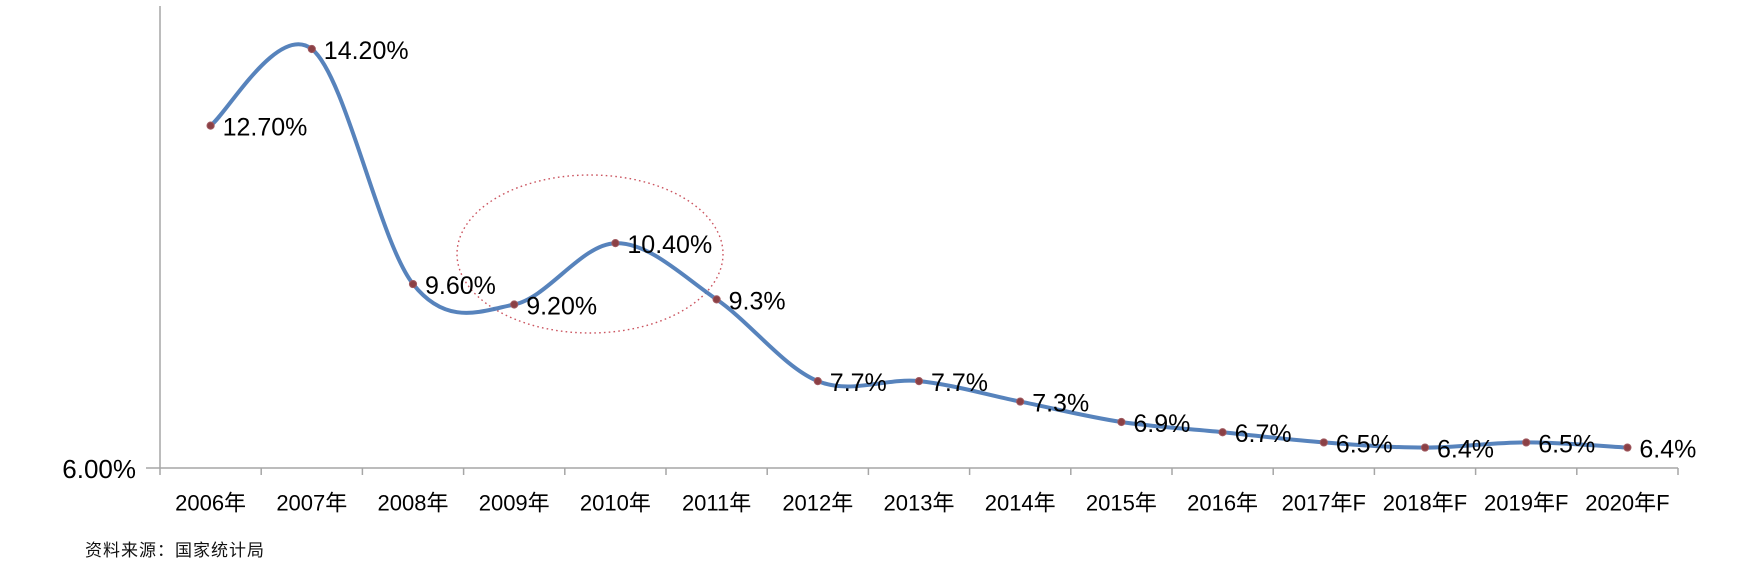  Describe the element at coordinates (210, 503) in the screenshot. I see `x-axis-label: 2006年` at that location.